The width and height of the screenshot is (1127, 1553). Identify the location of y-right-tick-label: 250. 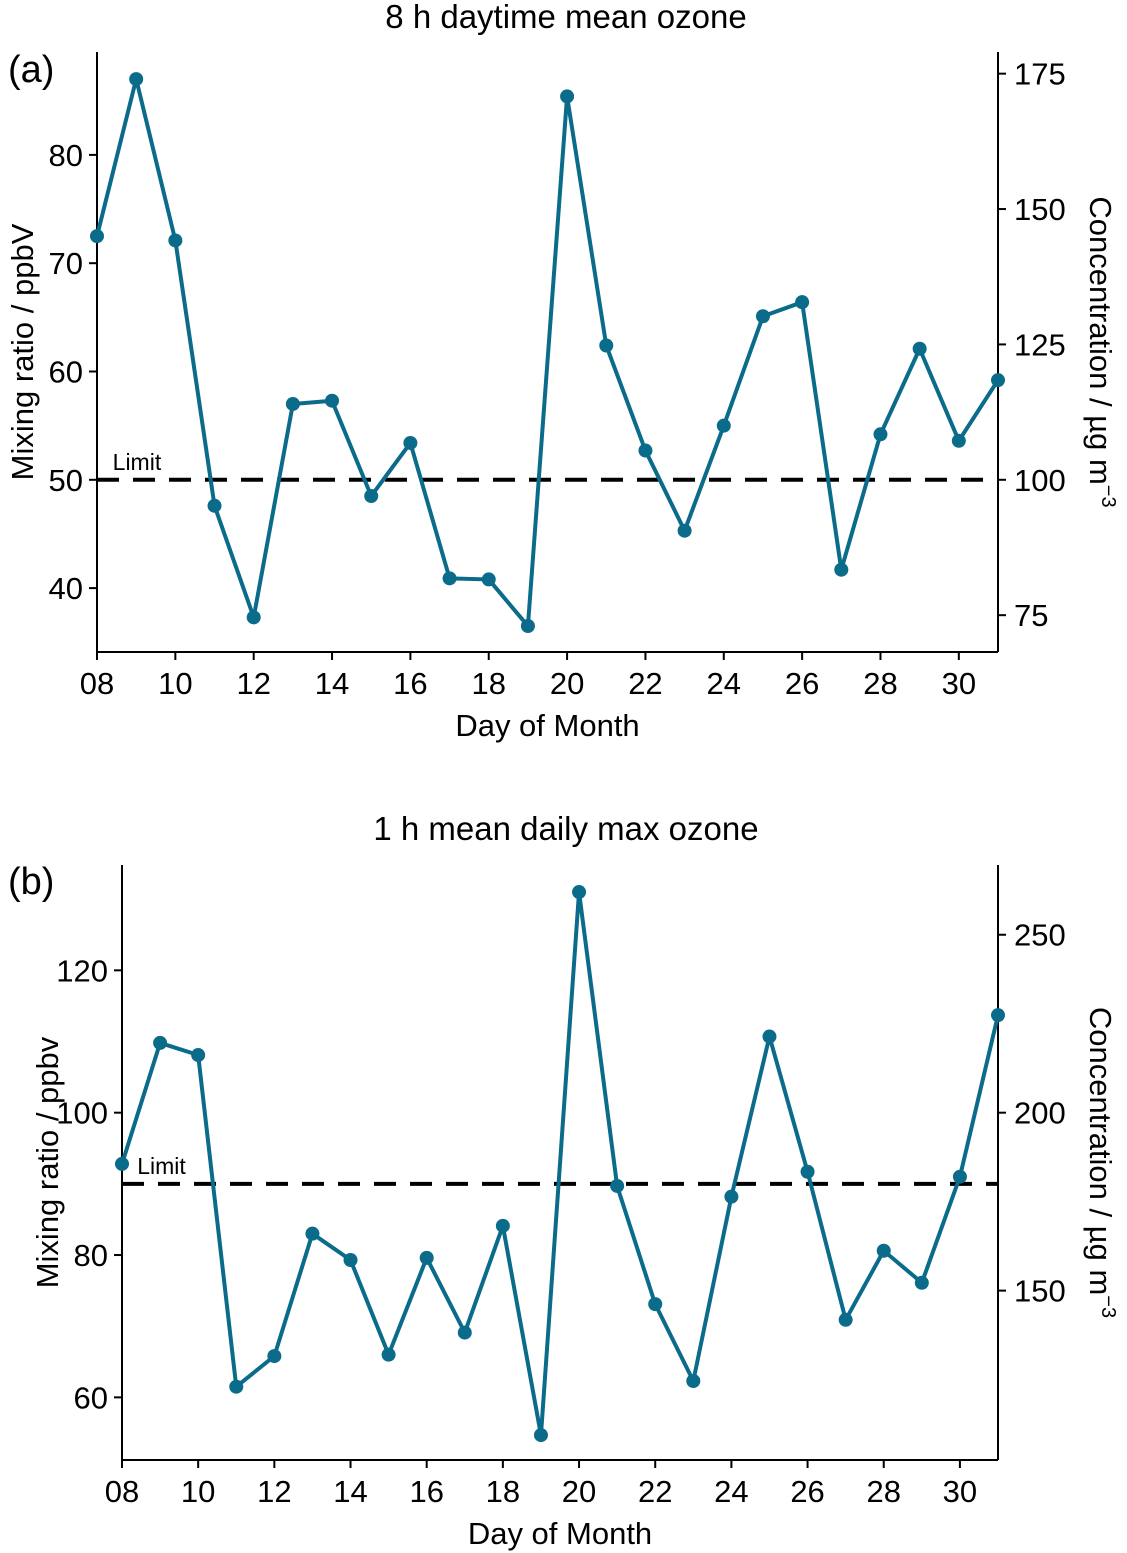
(1040, 935).